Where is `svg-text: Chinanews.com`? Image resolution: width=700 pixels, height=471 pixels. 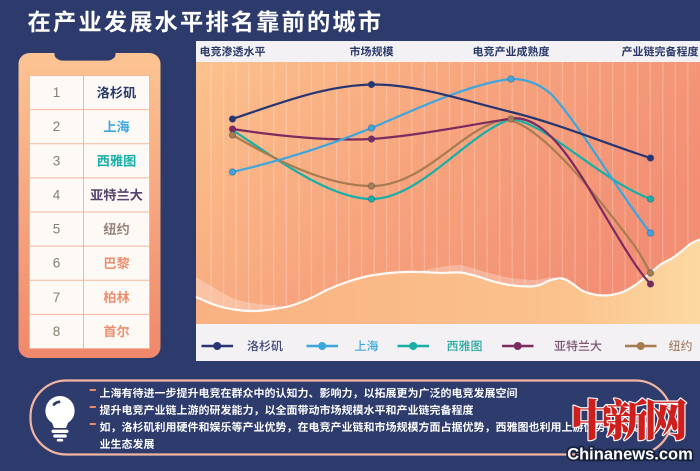 svg-text: Chinanews.com is located at coordinates (630, 455).